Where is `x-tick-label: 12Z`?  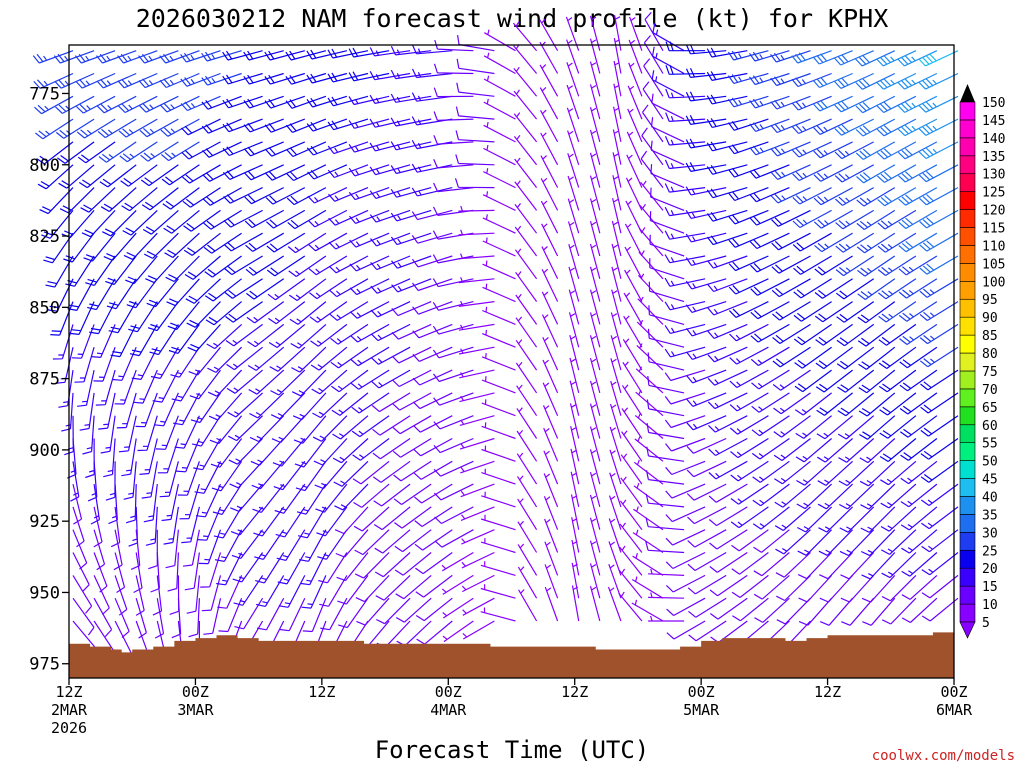
x-tick-label: 12Z is located at coordinates (574, 692).